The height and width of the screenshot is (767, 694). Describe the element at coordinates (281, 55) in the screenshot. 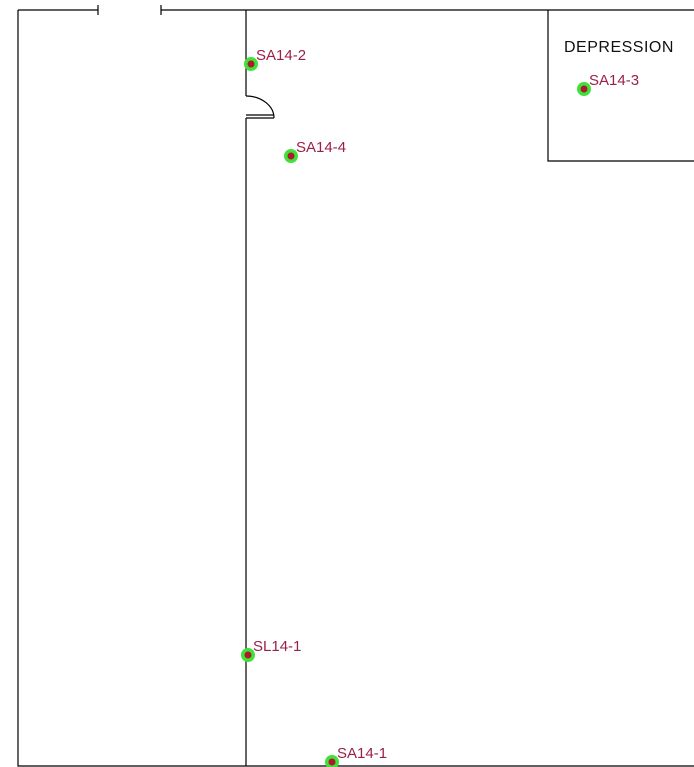

I see `sample-label: SA14-2` at that location.